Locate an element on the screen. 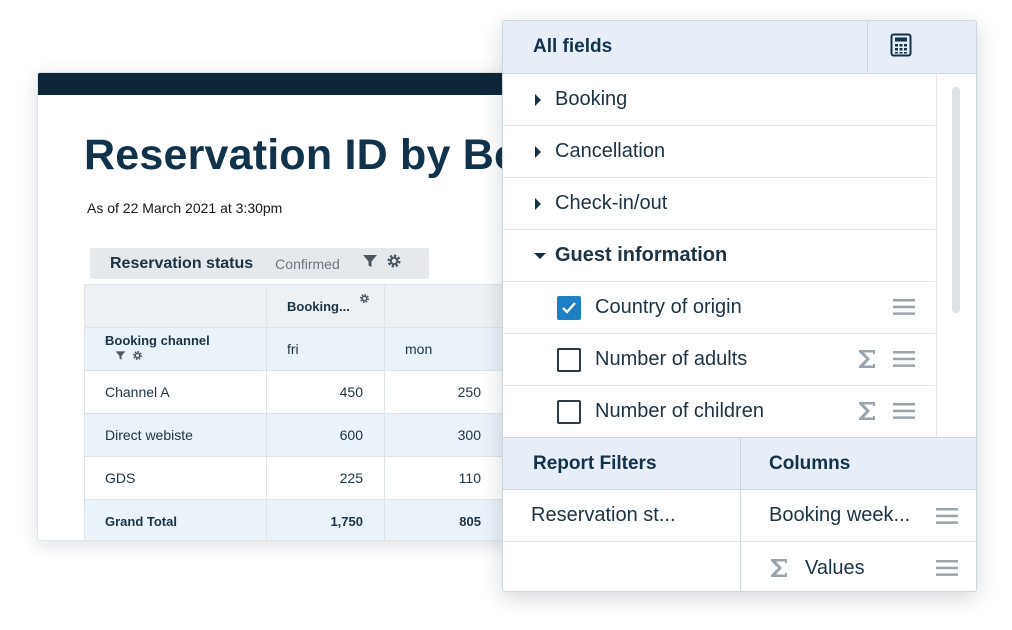 This screenshot has height=630, width=1012. report-filters-header: Report Filters is located at coordinates (621, 464).